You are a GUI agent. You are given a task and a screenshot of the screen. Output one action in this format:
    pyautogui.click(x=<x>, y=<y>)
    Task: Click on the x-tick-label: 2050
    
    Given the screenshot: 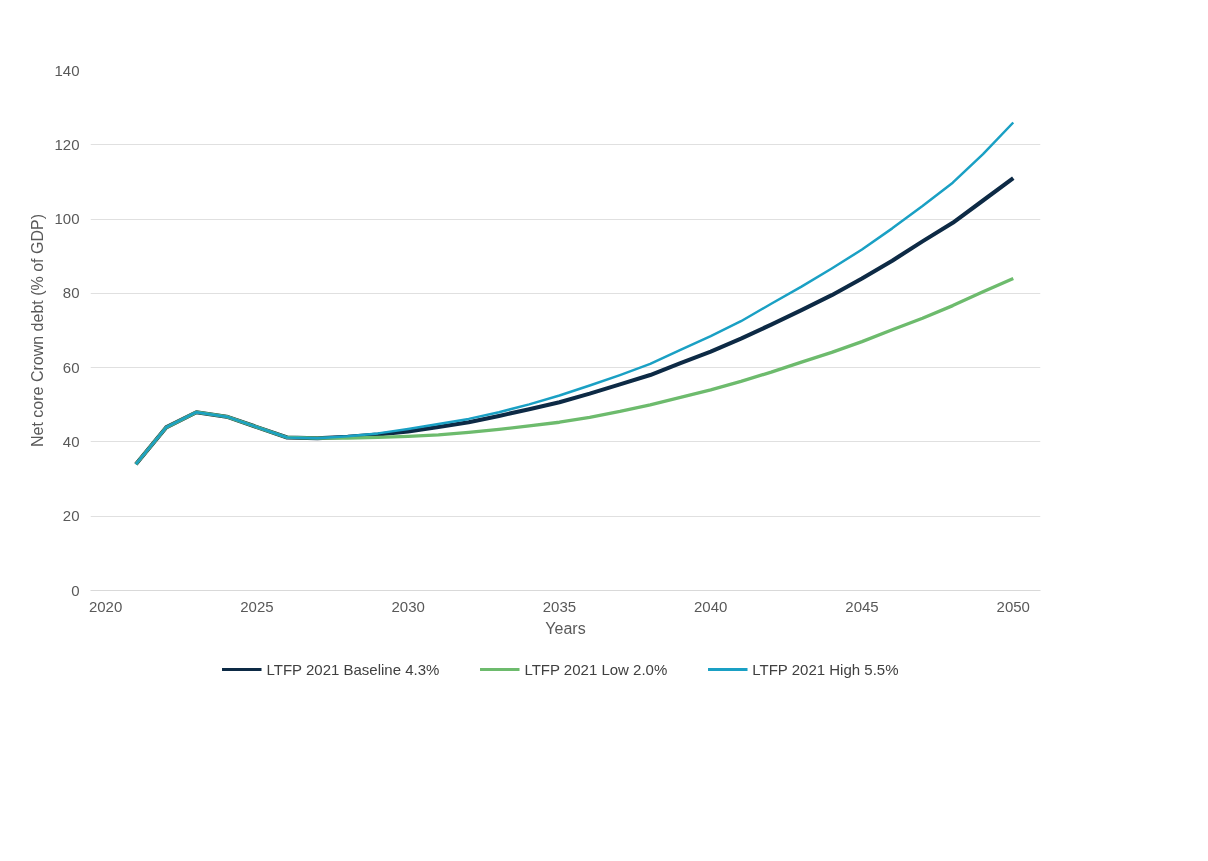 What is the action you would take?
    pyautogui.click(x=1013, y=606)
    